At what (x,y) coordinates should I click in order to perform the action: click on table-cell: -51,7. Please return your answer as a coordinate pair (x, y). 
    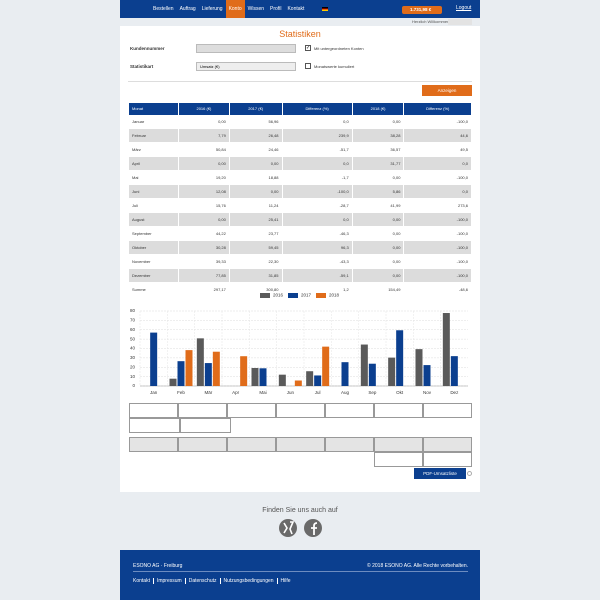
    Looking at the image, I should click on (318, 149).